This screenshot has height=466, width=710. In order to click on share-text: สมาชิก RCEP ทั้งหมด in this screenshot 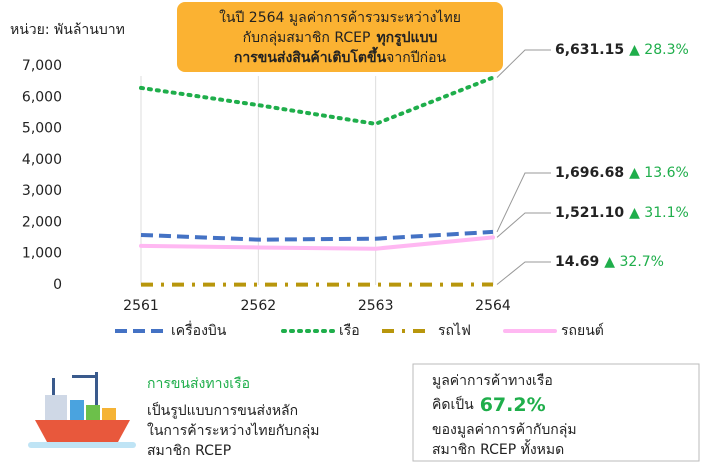, I will do `click(498, 448)`.